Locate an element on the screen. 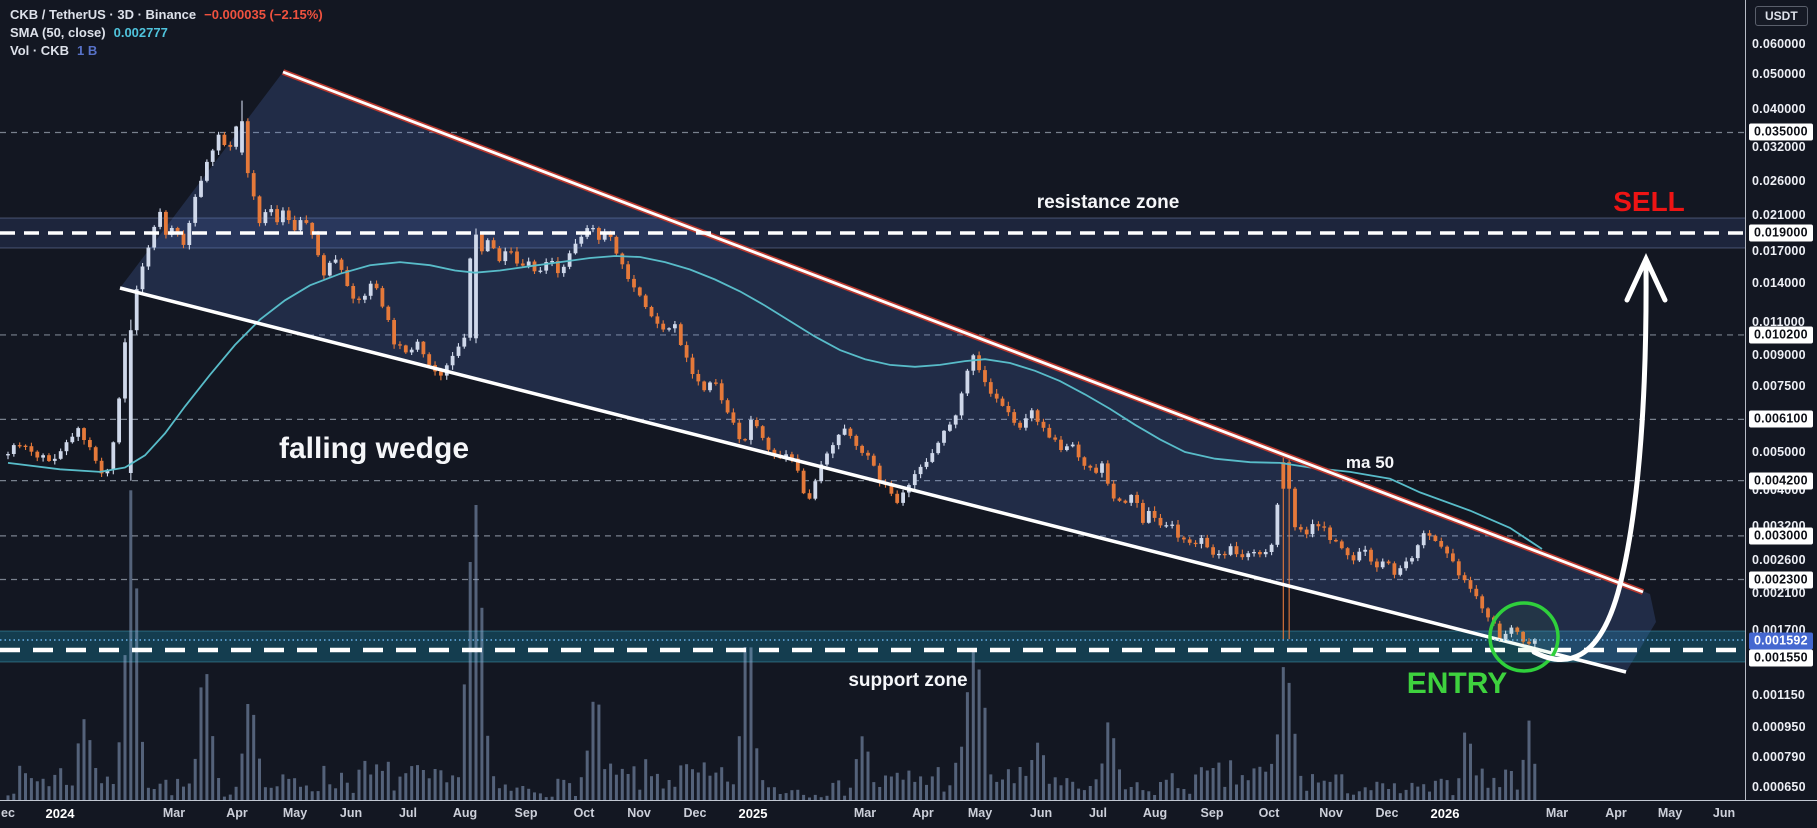 The image size is (1817, 828). price-tick: 0.011000 is located at coordinates (1779, 322).